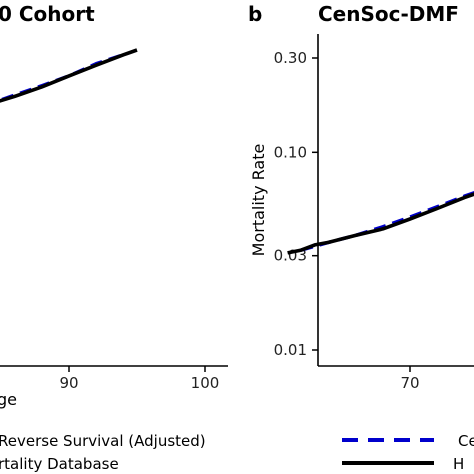 The width and height of the screenshot is (474, 474). What do you see at coordinates (408, 452) in the screenshot?
I see `panel-b-legend: Ce H` at bounding box center [408, 452].